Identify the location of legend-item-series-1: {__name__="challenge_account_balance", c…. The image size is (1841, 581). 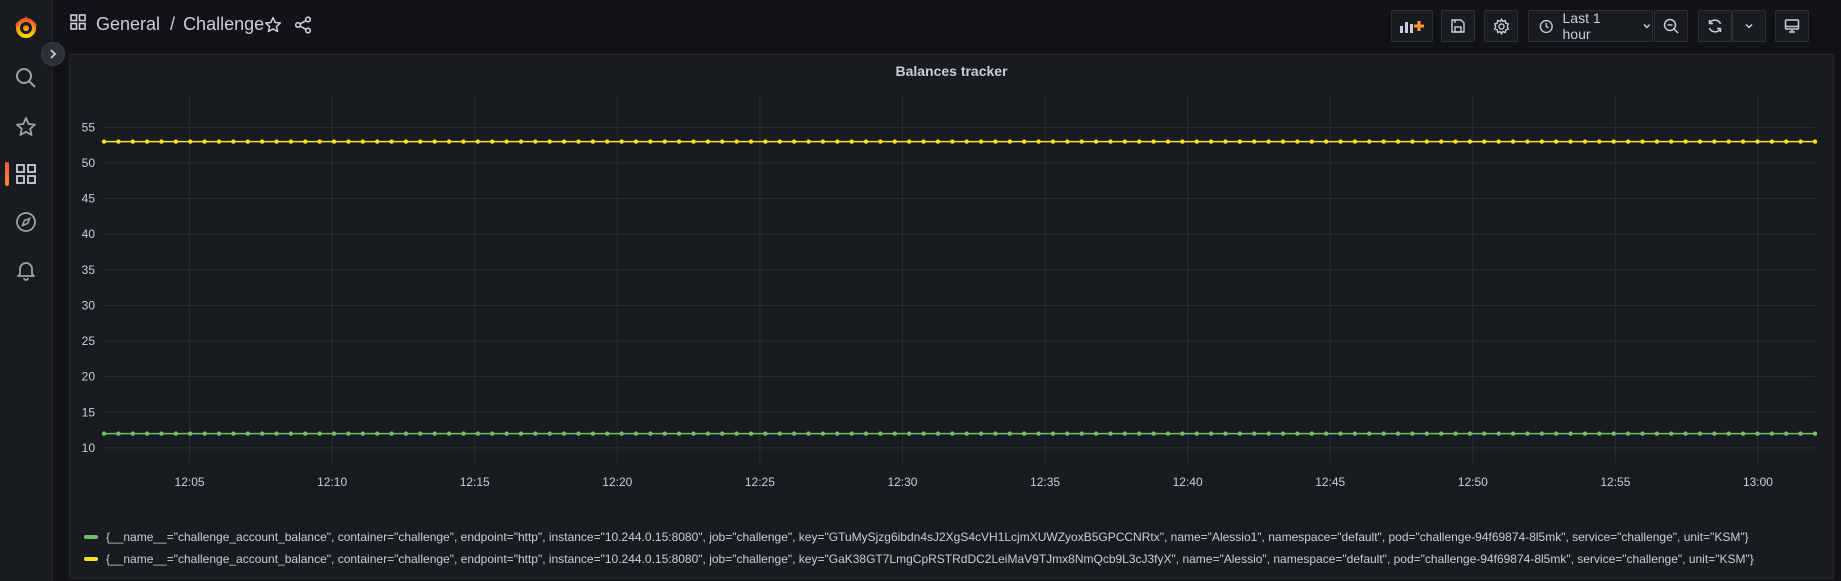
(954, 537).